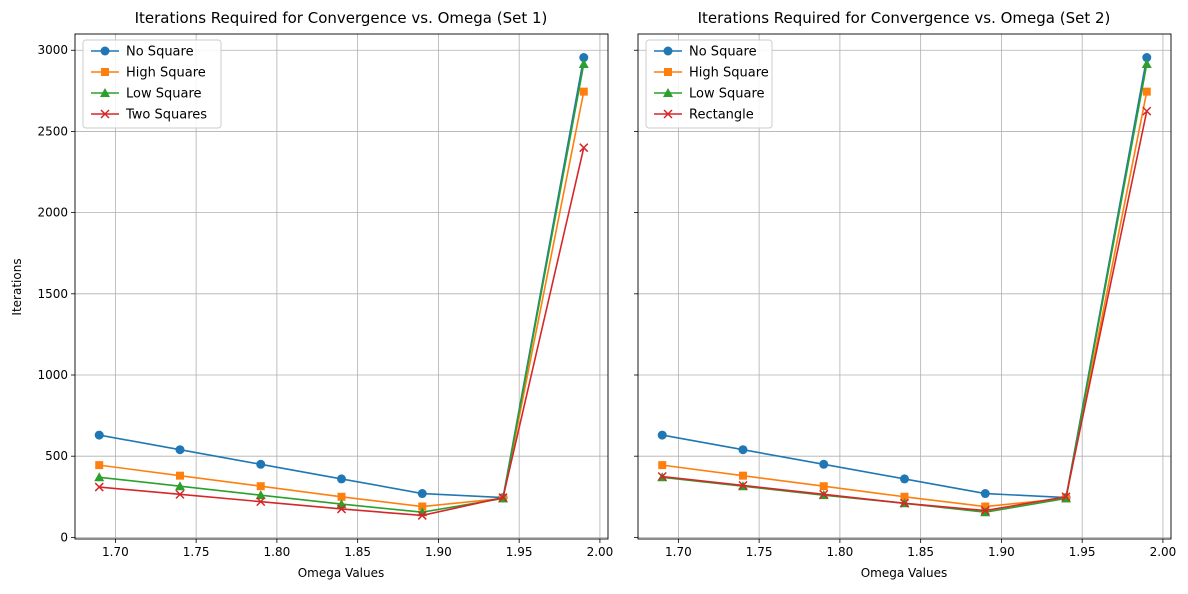 The width and height of the screenshot is (1188, 594). I want to click on legend-entry: Two Squares, so click(166, 115).